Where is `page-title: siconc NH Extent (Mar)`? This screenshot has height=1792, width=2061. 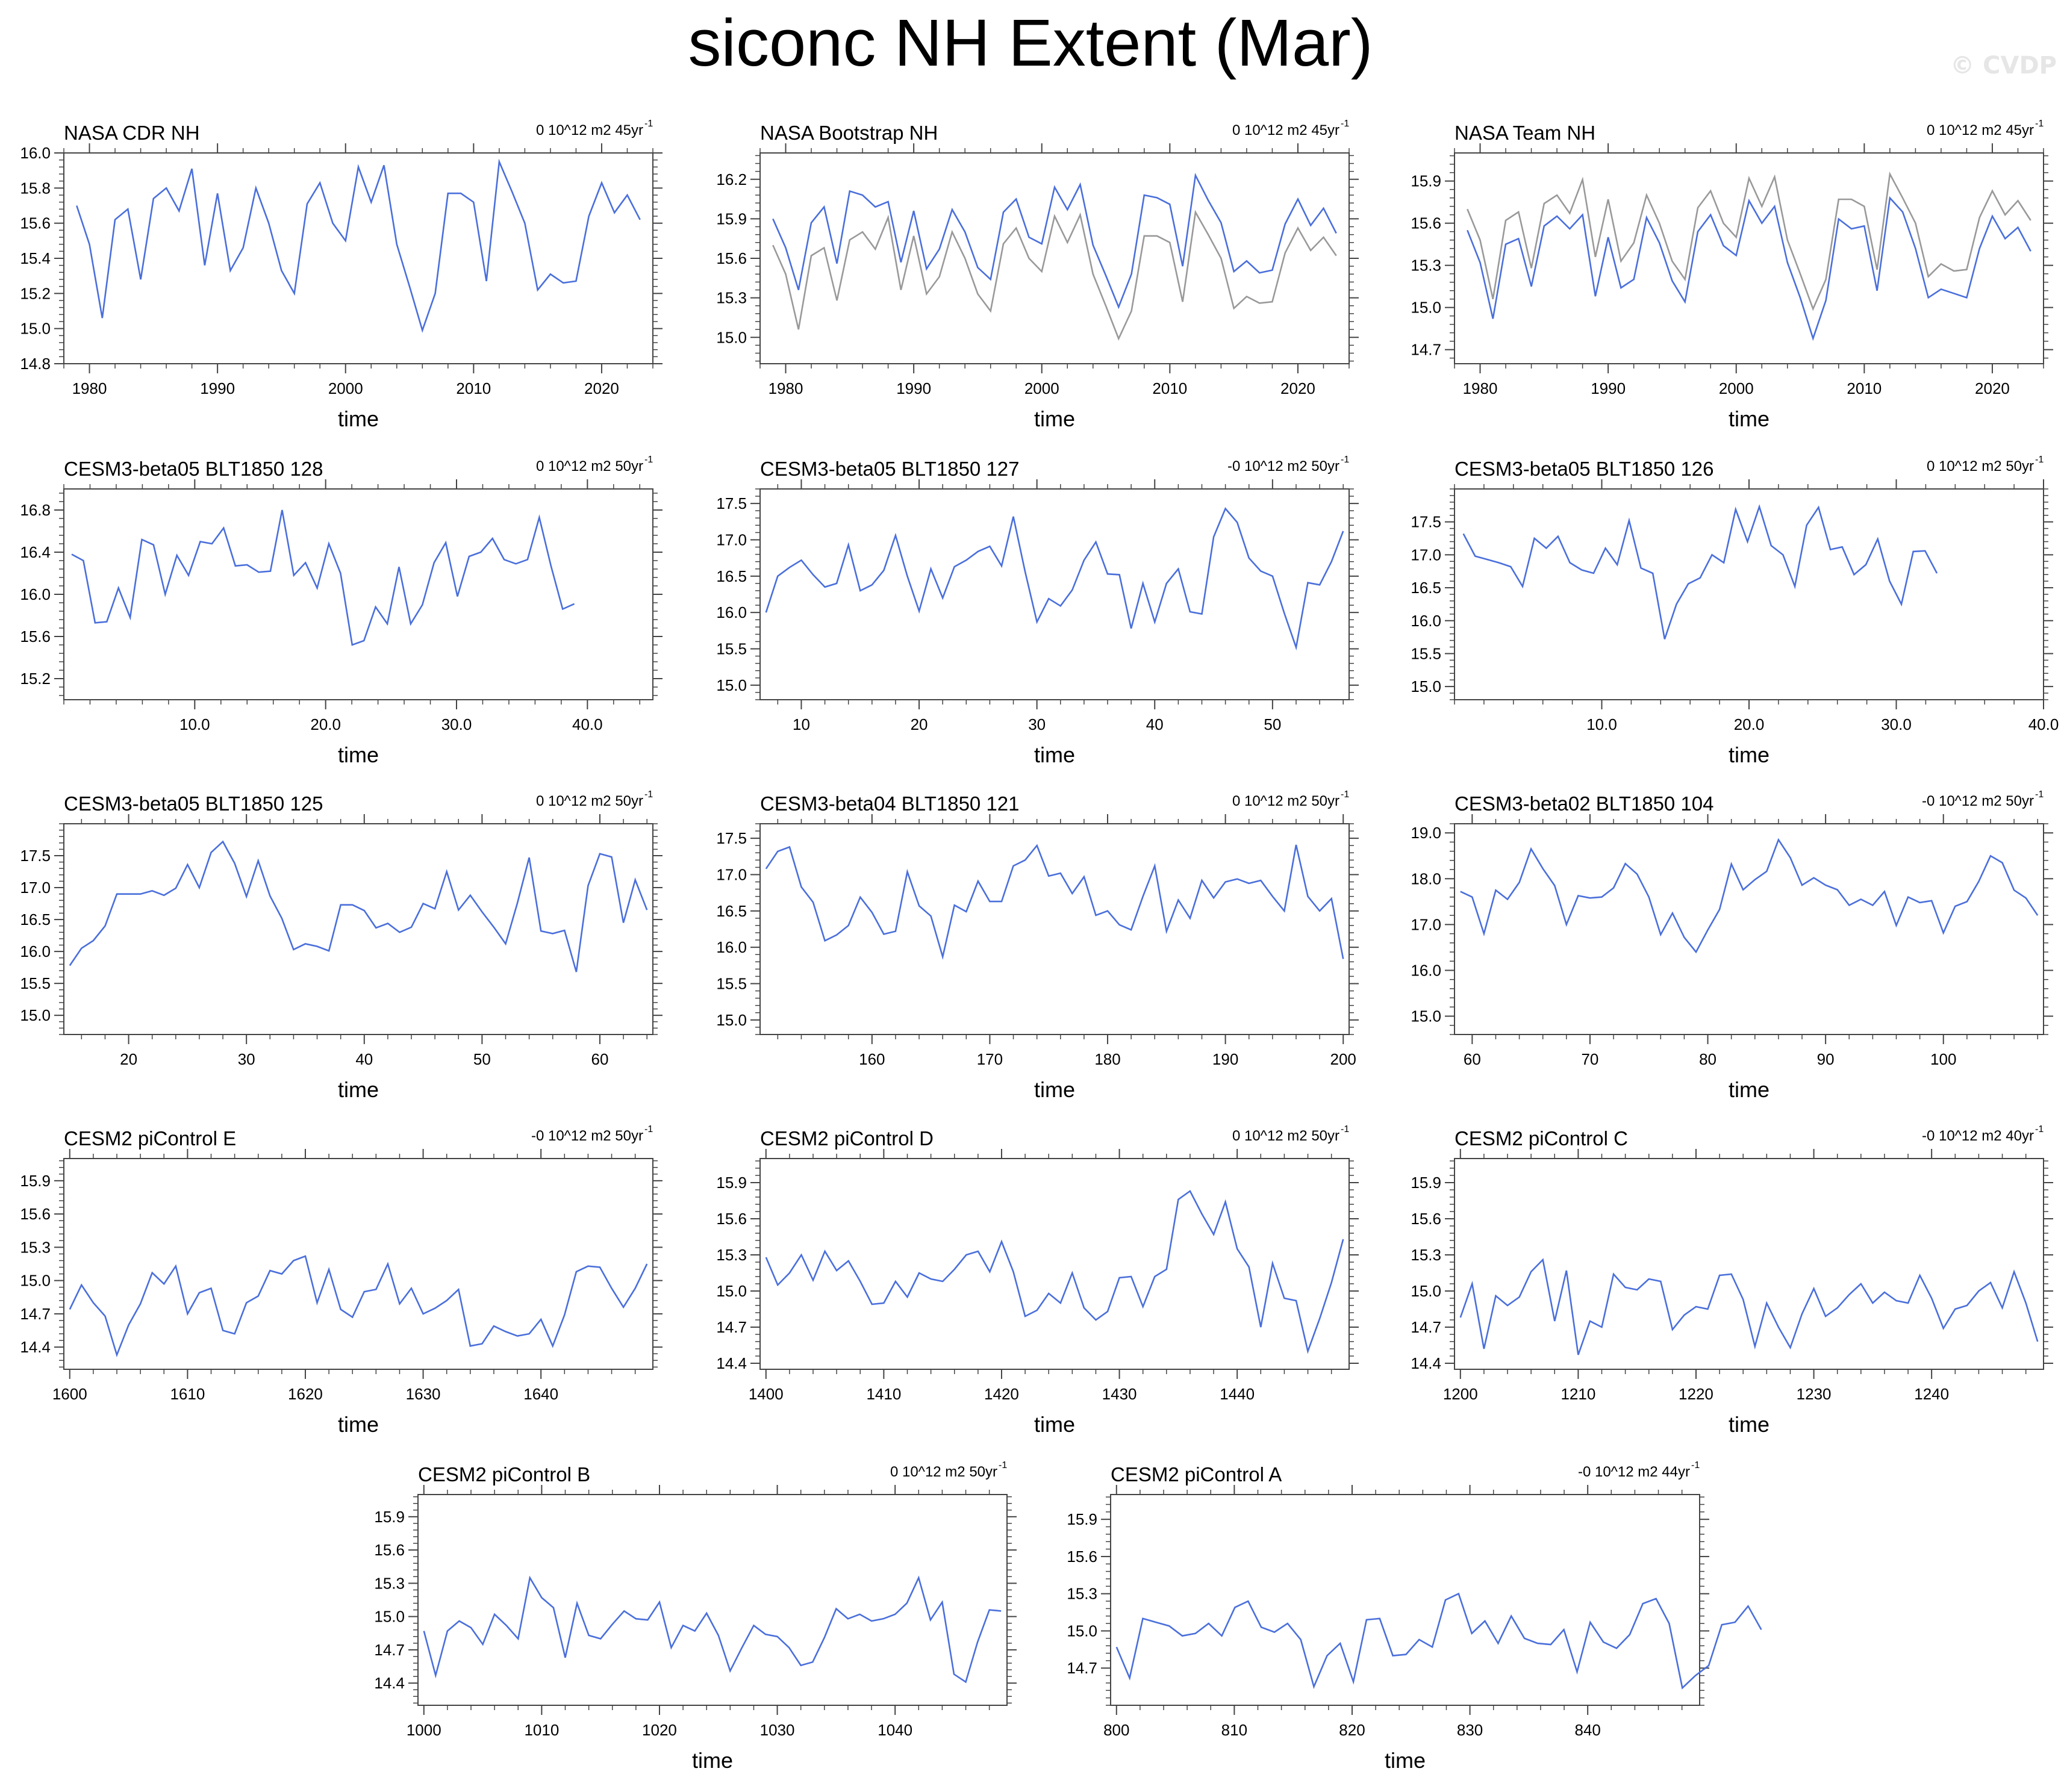 page-title: siconc NH Extent (Mar) is located at coordinates (1030, 43).